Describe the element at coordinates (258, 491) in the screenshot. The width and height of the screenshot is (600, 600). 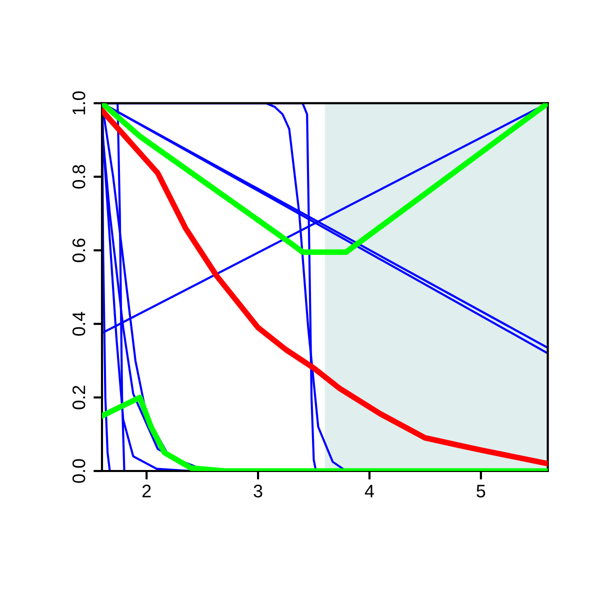
I see `x-tick-label: 3` at that location.